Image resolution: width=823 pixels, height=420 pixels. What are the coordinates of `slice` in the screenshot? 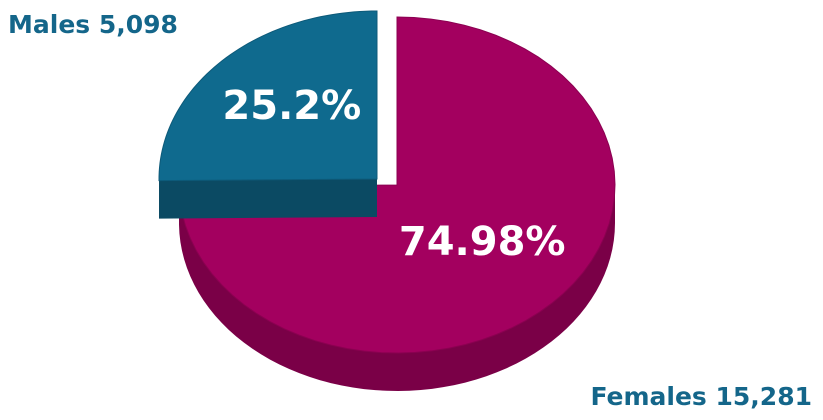 It's located at (268, 96).